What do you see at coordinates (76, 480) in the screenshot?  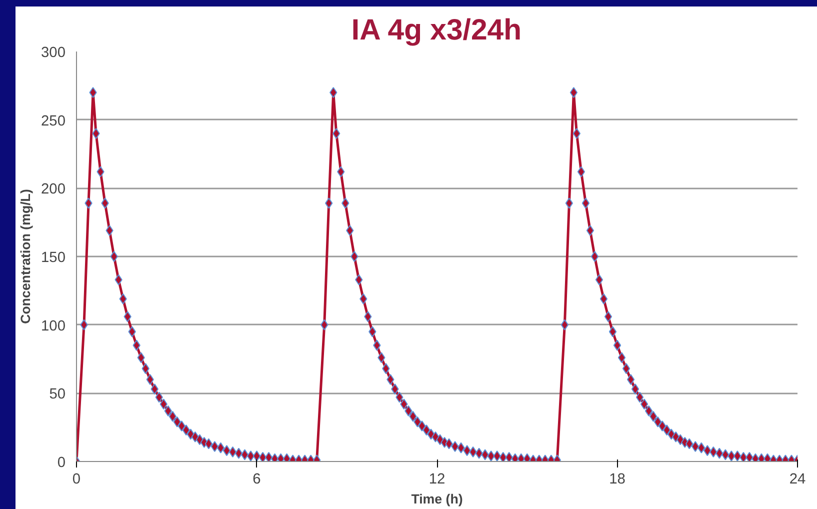 I see `x-tick-label: 0` at bounding box center [76, 480].